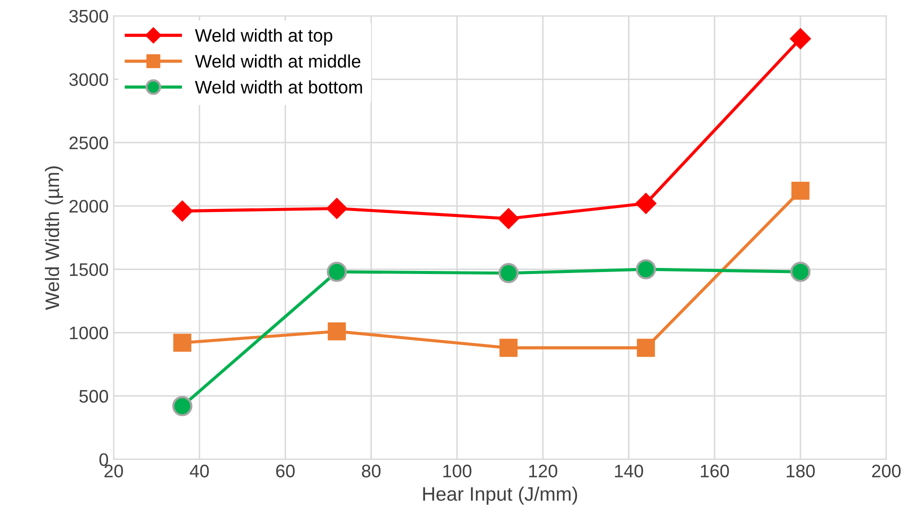  What do you see at coordinates (89, 333) in the screenshot?
I see `y-tick-label: 1000` at bounding box center [89, 333].